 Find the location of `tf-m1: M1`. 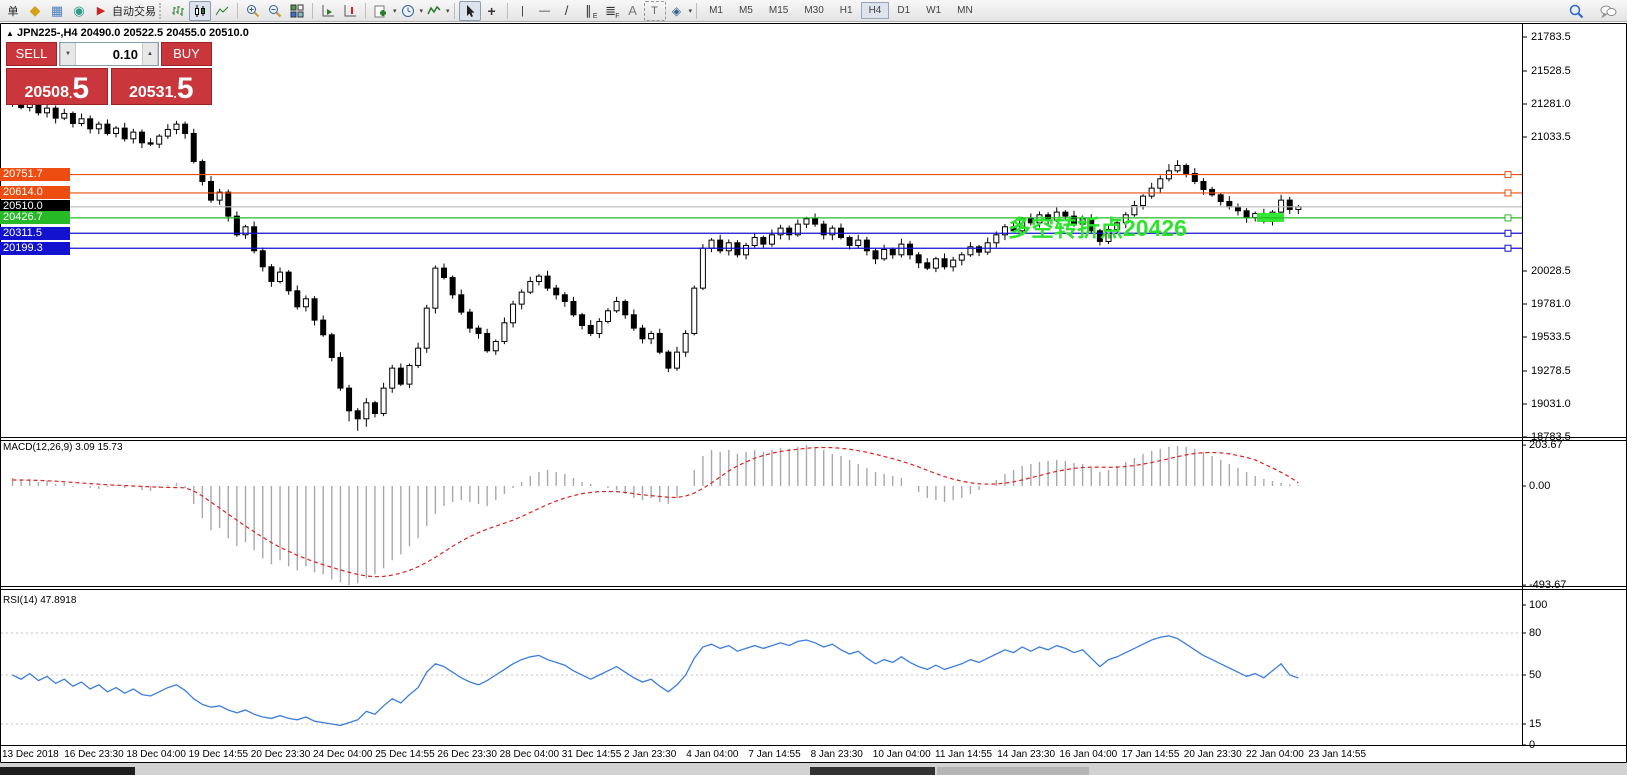

tf-m1: M1 is located at coordinates (716, 10).